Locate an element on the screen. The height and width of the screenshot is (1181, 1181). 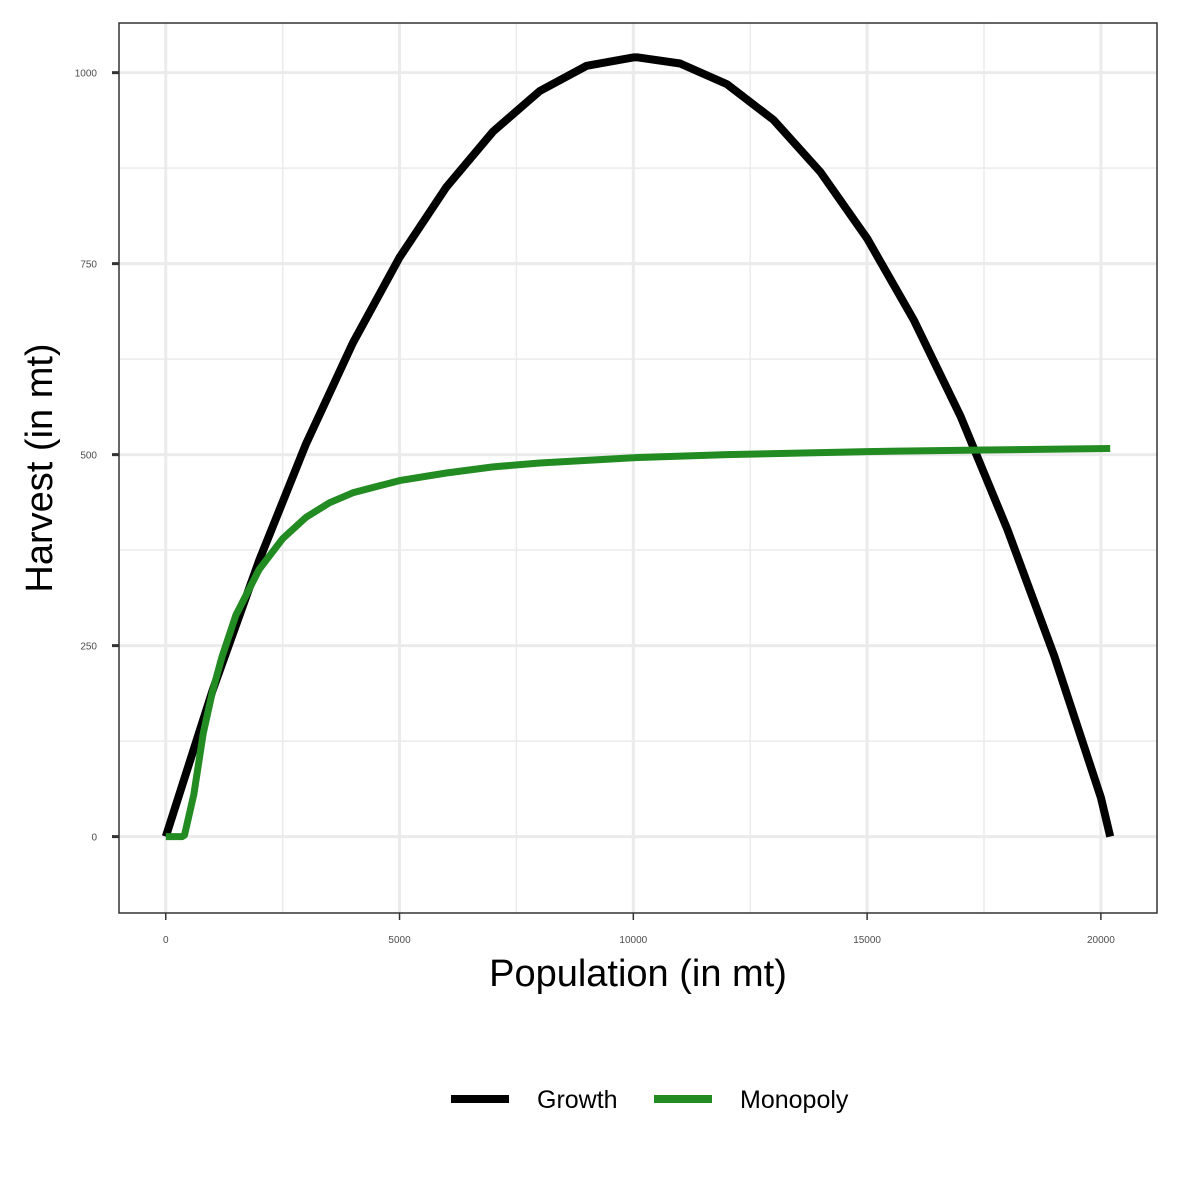
y-tick-label: 250 is located at coordinates (88, 647).